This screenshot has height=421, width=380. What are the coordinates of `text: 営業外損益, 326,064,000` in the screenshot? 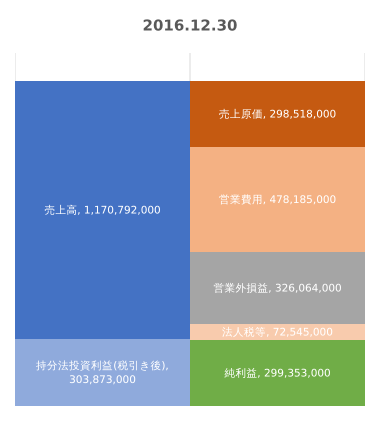 It's located at (277, 288).